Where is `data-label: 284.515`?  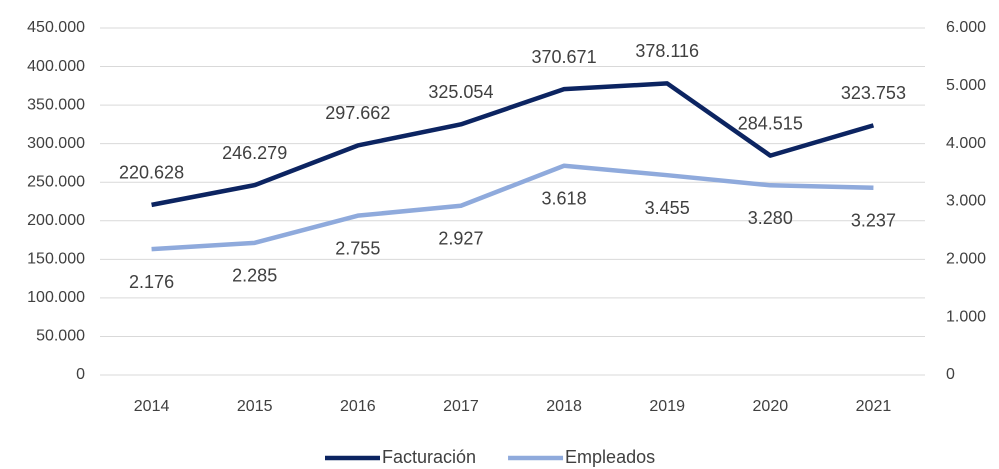 data-label: 284.515 is located at coordinates (770, 123).